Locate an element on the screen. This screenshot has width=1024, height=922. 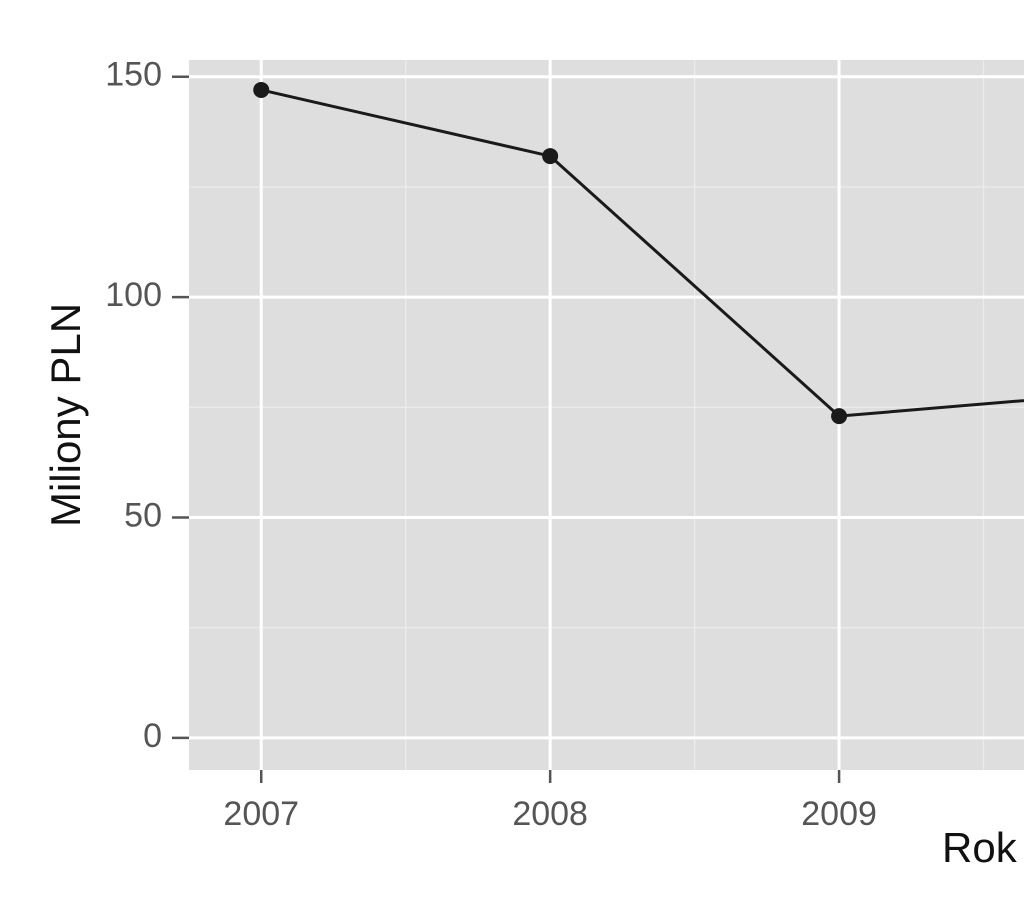
y-axis-title: Miliony PLN is located at coordinates (65, 415).